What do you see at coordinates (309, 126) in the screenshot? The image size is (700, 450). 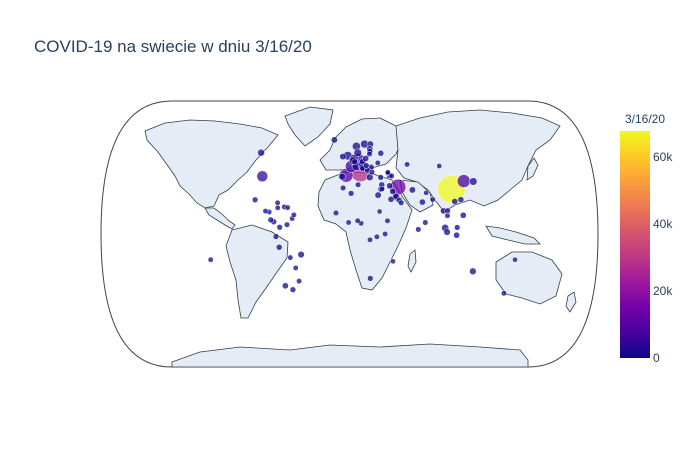 I see `greenland-land` at bounding box center [309, 126].